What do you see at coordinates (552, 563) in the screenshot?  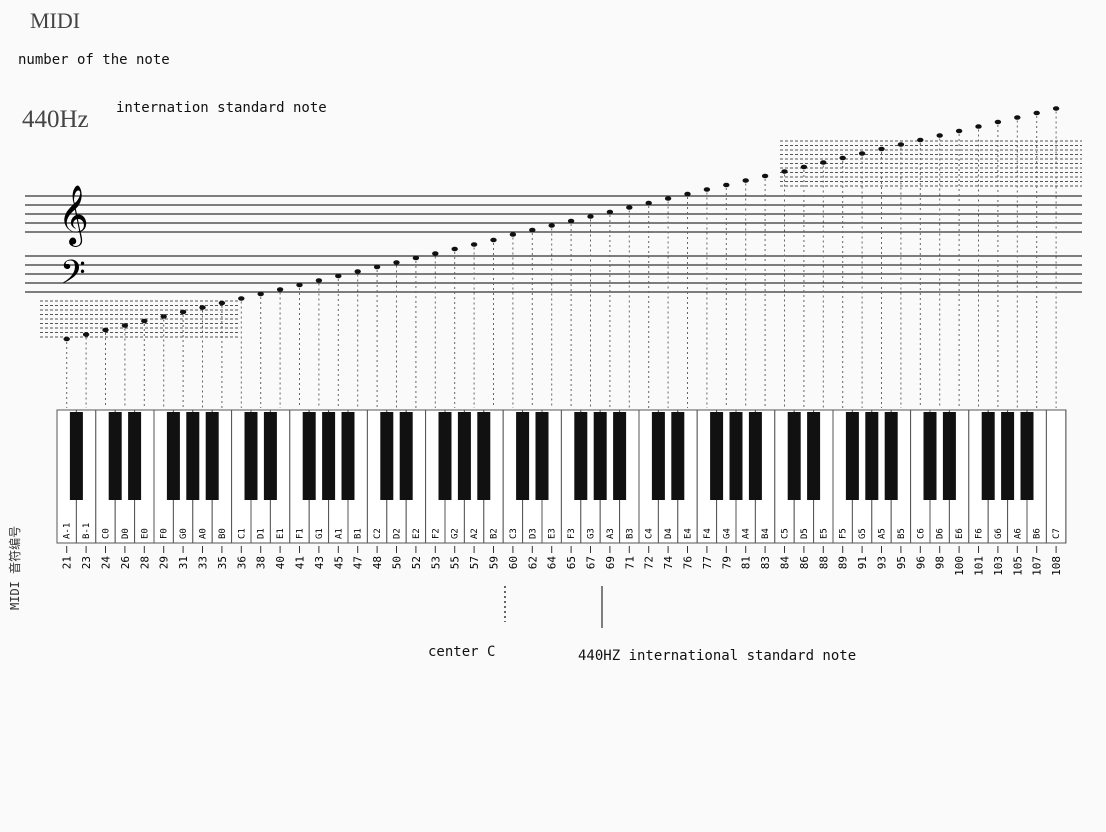 I see `midi-number-label: 64` at bounding box center [552, 563].